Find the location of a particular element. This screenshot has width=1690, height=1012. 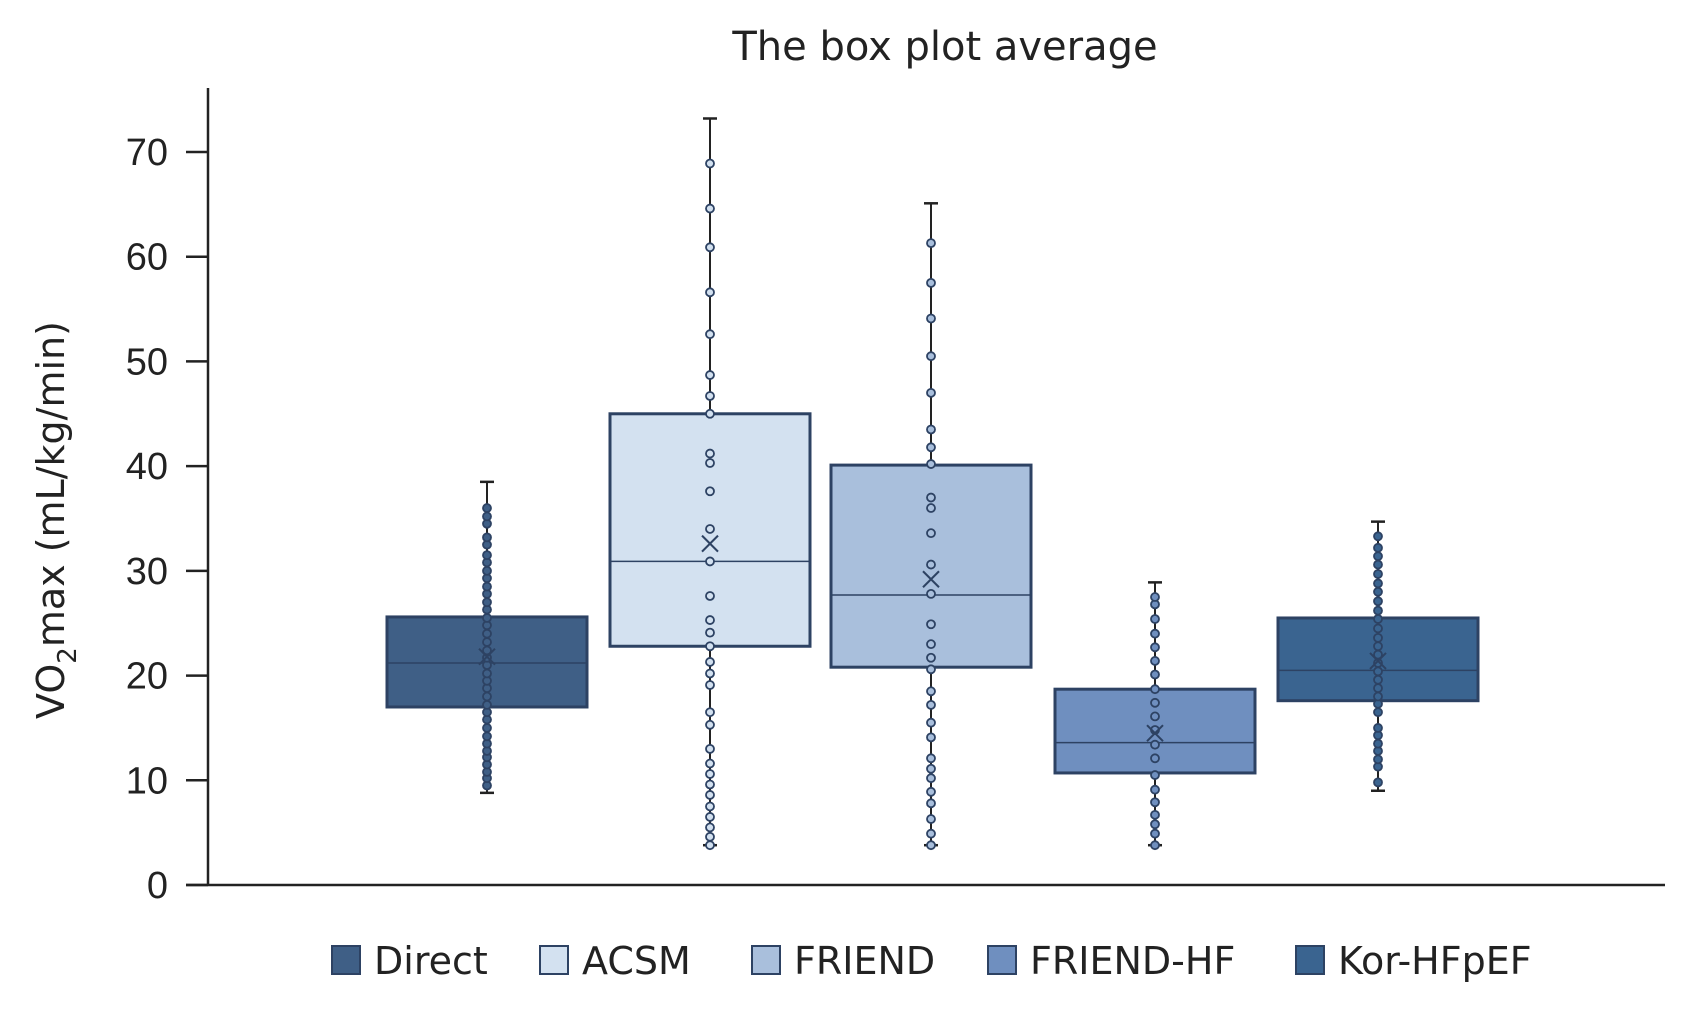

y-tick-label: 70 is located at coordinates (147, 153).